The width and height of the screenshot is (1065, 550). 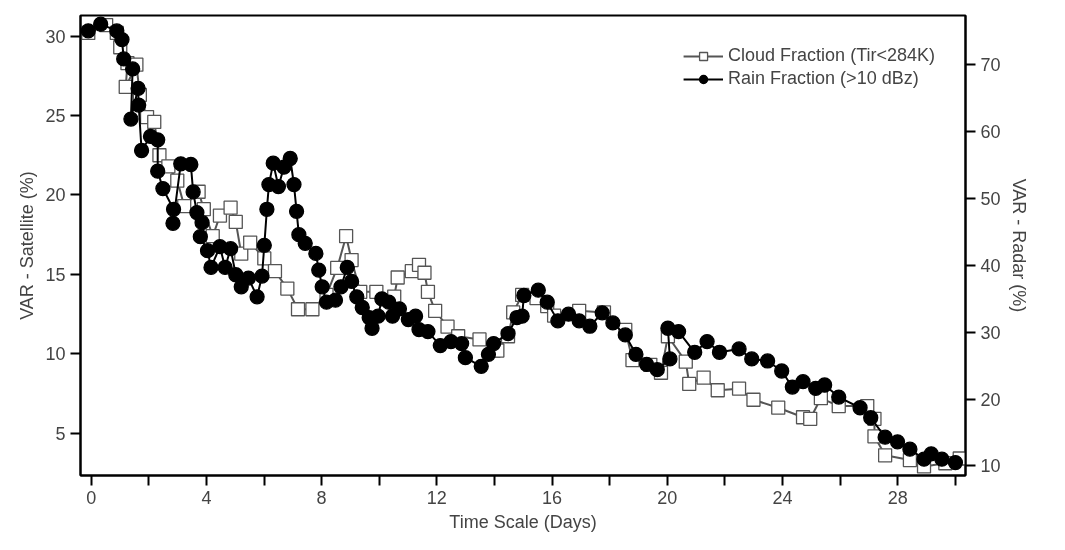 I want to click on y-axis-title: VAR - Satellite (%), so click(x=27, y=245).